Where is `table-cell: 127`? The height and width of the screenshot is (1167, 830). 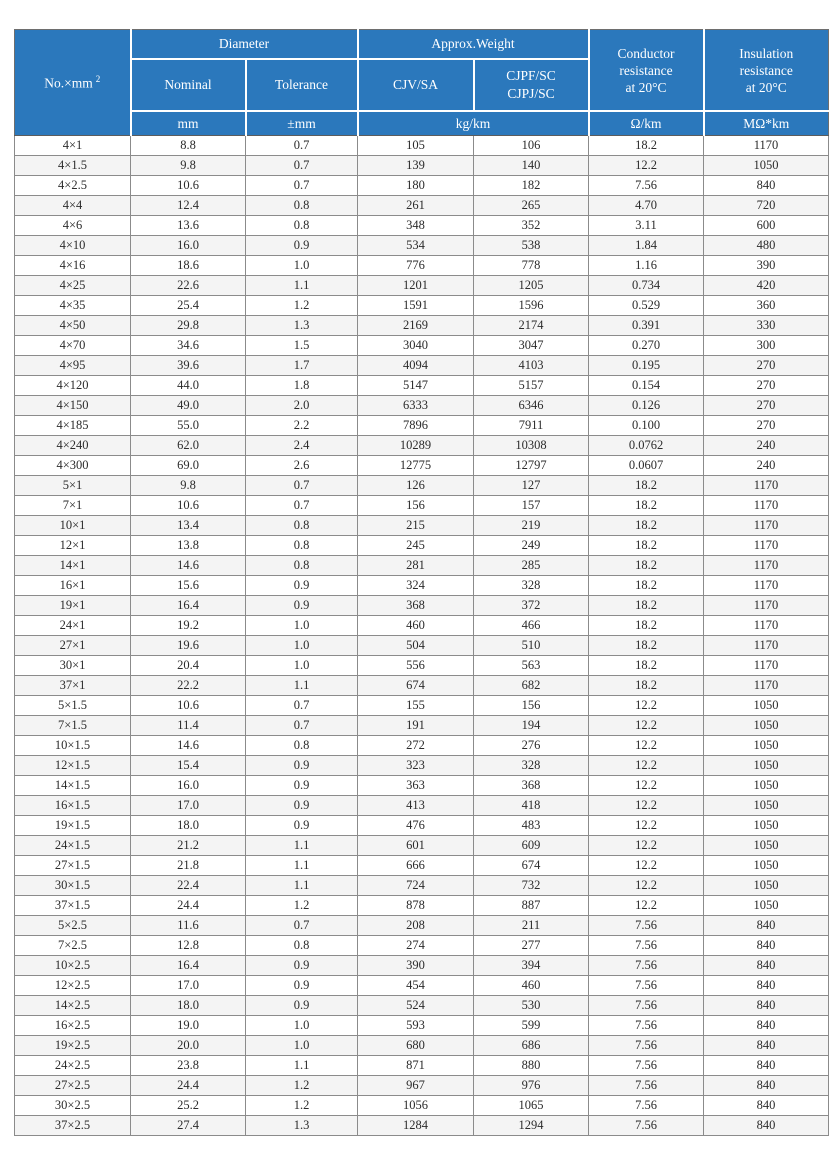 table-cell: 127 is located at coordinates (531, 485).